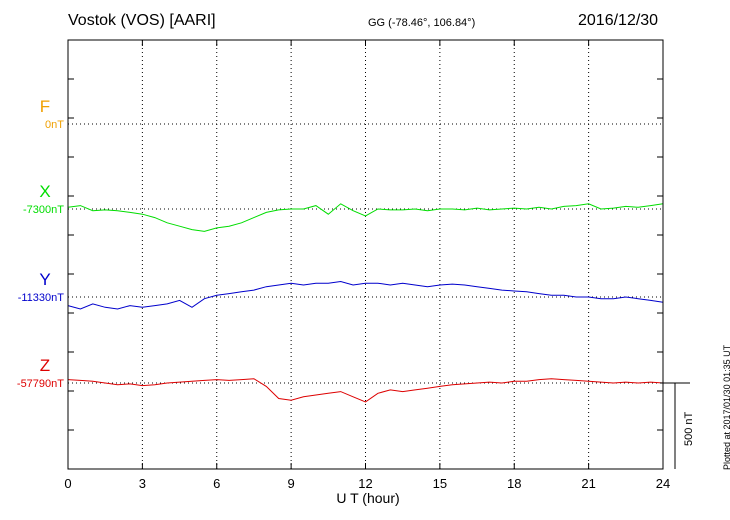 The image size is (730, 520). What do you see at coordinates (365, 483) in the screenshot?
I see `x-tick-label: 12` at bounding box center [365, 483].